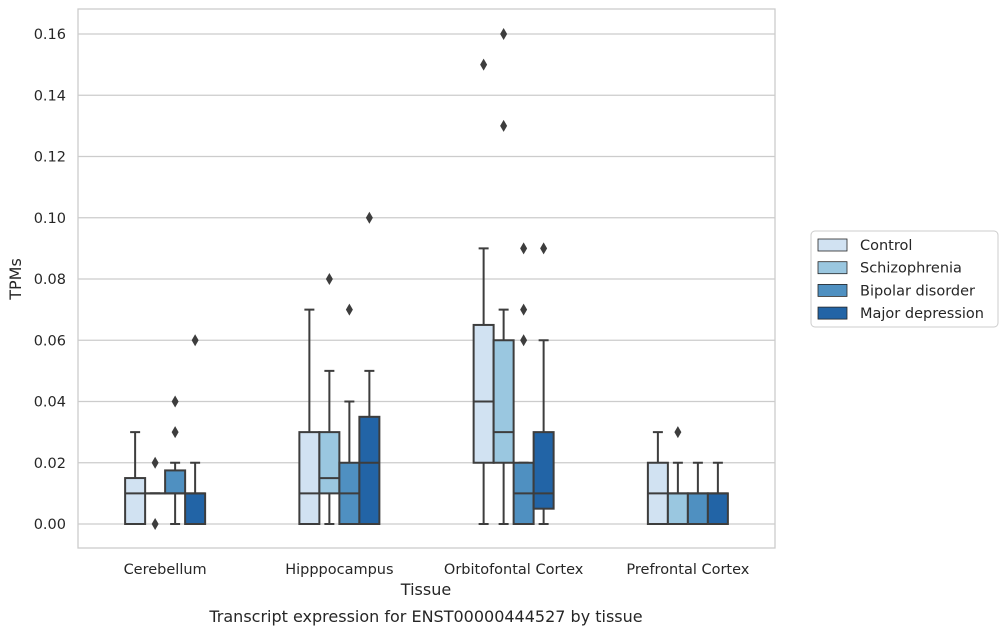 This screenshot has width=1007, height=634. I want to click on y-tick-label: 0.04, so click(50, 403).